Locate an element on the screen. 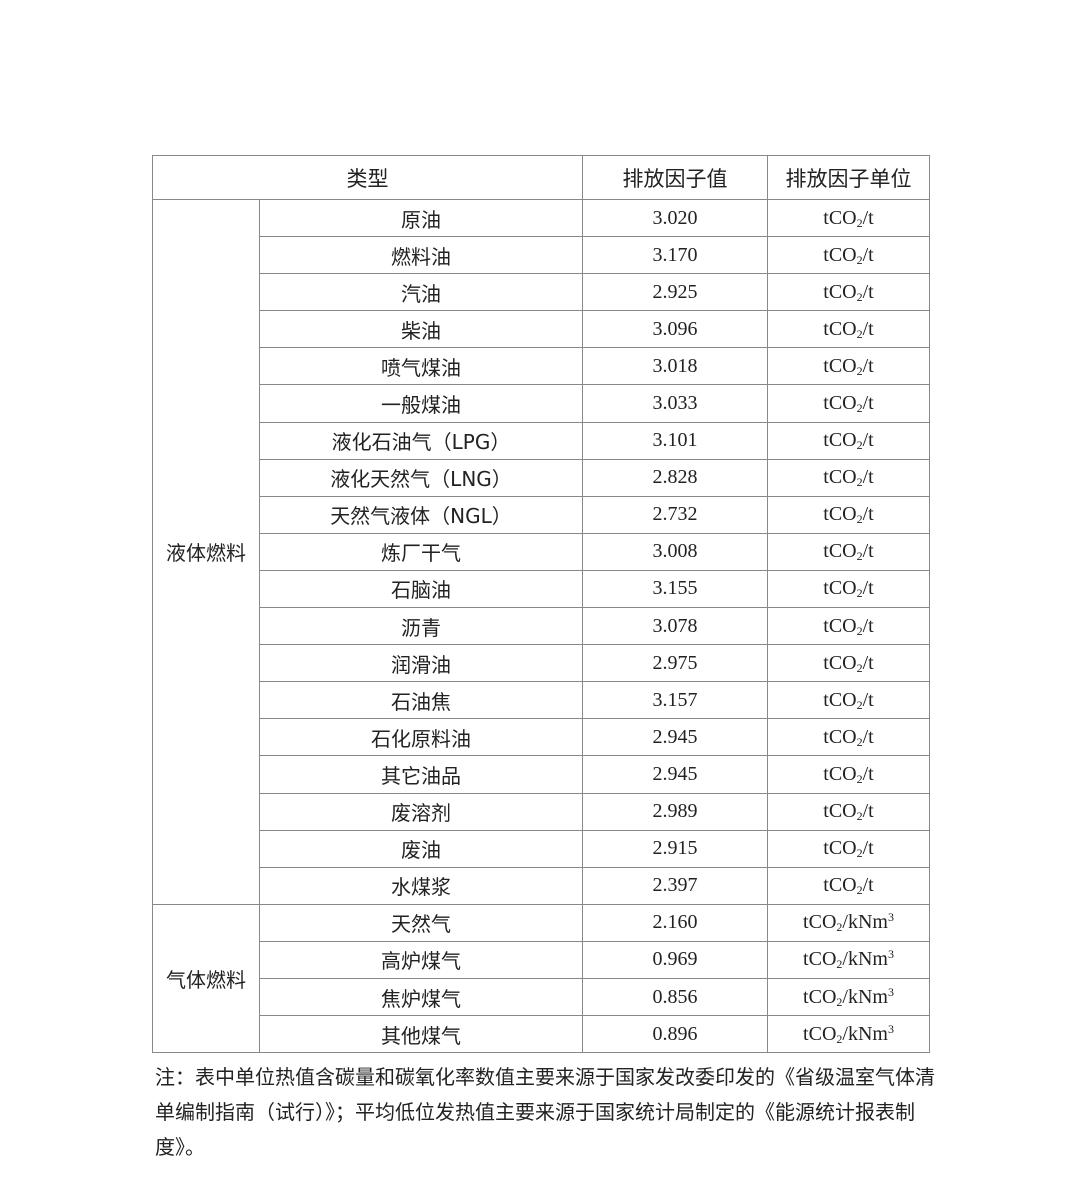 The width and height of the screenshot is (1080, 1194). factor-value: 2.397 is located at coordinates (675, 885).